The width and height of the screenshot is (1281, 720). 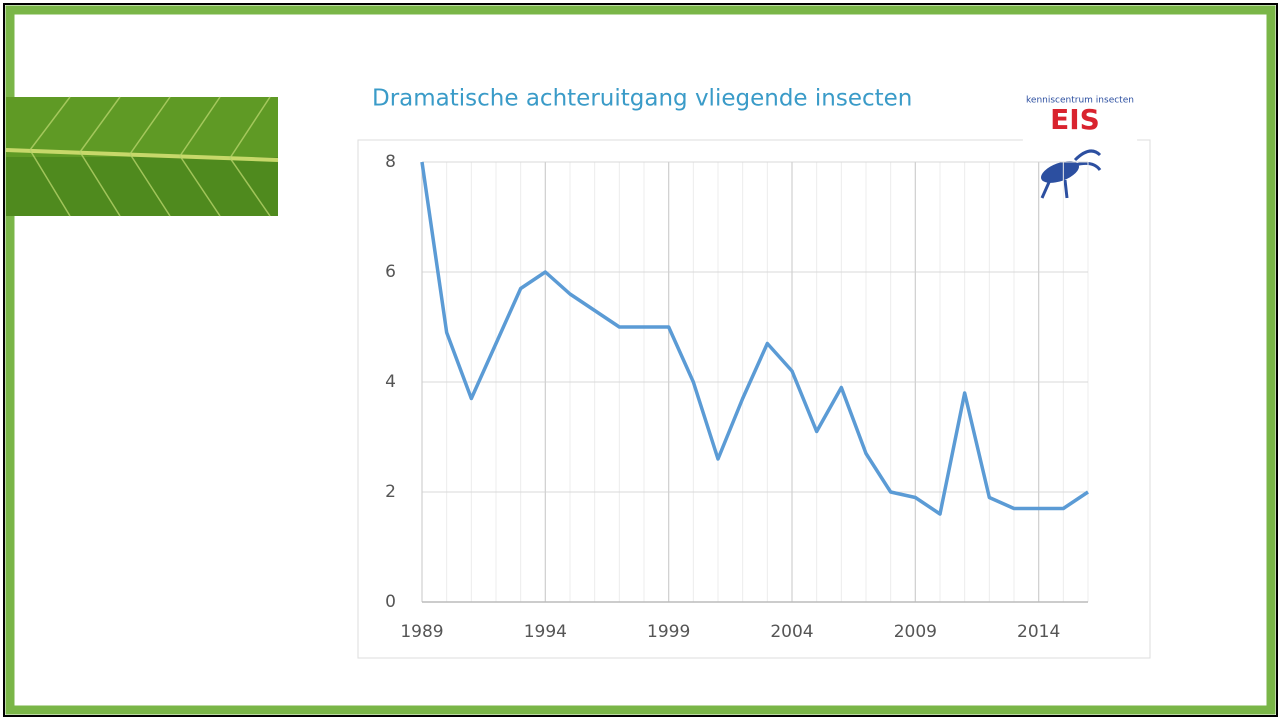 What do you see at coordinates (1080, 101) in the screenshot?
I see `logo-caption: kenniscentrum insecten` at bounding box center [1080, 101].